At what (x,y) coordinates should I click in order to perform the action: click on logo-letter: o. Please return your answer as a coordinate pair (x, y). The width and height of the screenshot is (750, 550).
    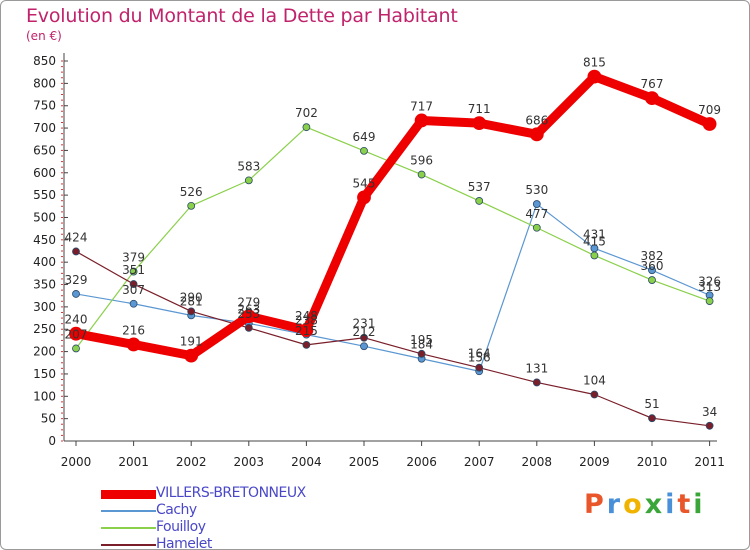
    Looking at the image, I should click on (634, 504).